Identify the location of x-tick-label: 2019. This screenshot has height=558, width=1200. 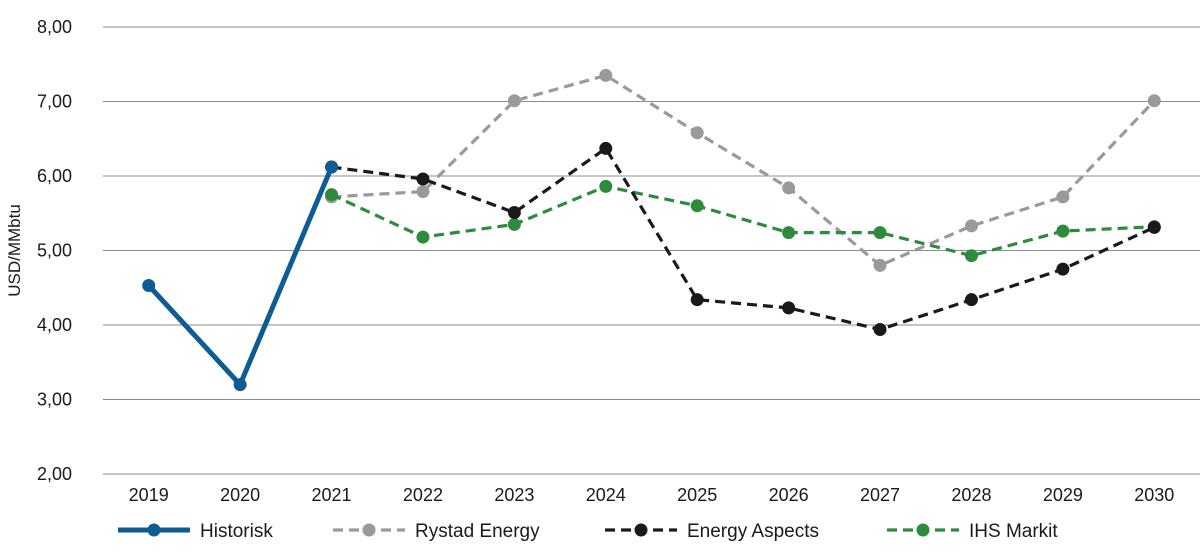
(149, 495).